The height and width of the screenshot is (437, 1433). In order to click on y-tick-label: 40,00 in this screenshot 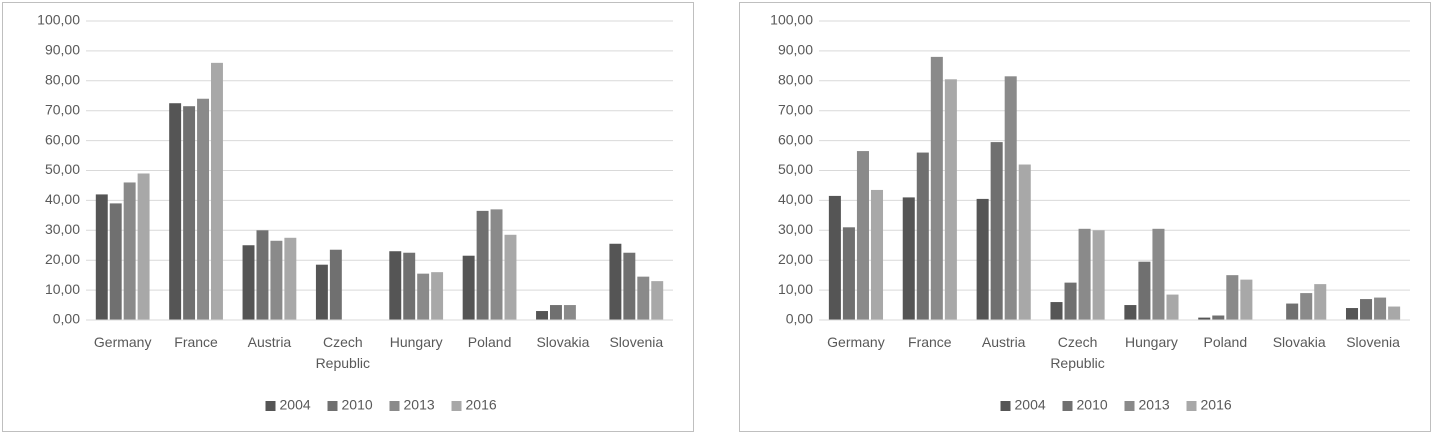, I will do `click(62, 199)`.